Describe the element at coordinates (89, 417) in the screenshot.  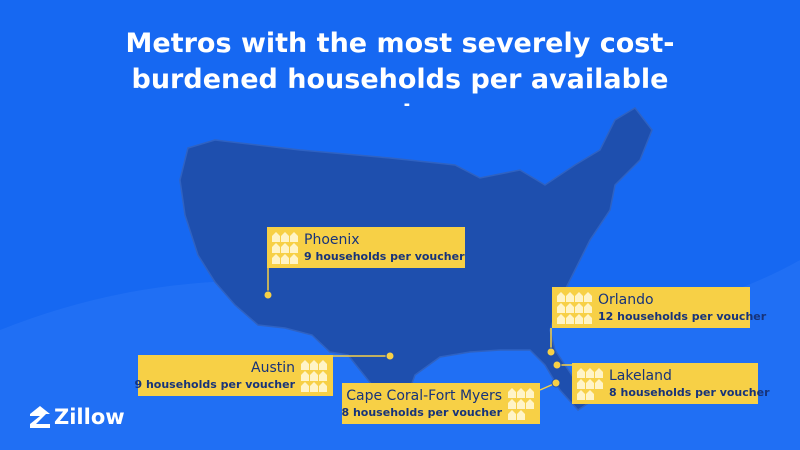
I see `logo-text: Zillow` at that location.